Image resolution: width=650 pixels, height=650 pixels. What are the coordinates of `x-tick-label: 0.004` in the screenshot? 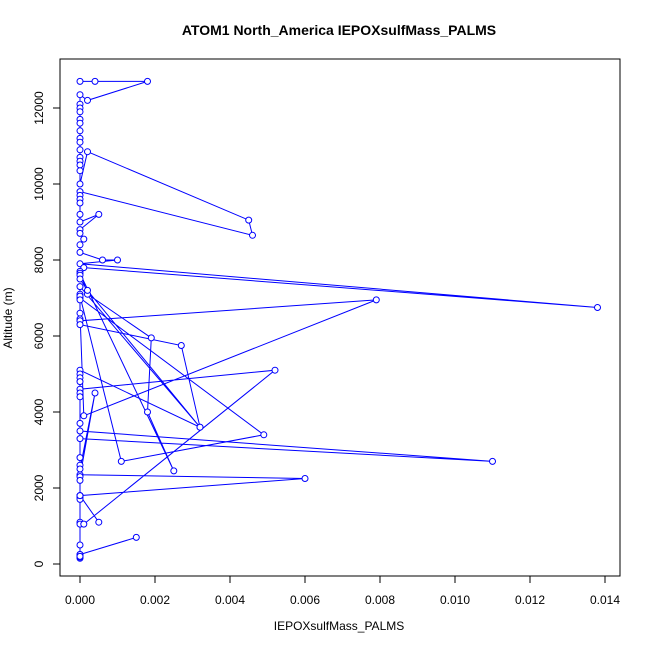 It's located at (230, 600).